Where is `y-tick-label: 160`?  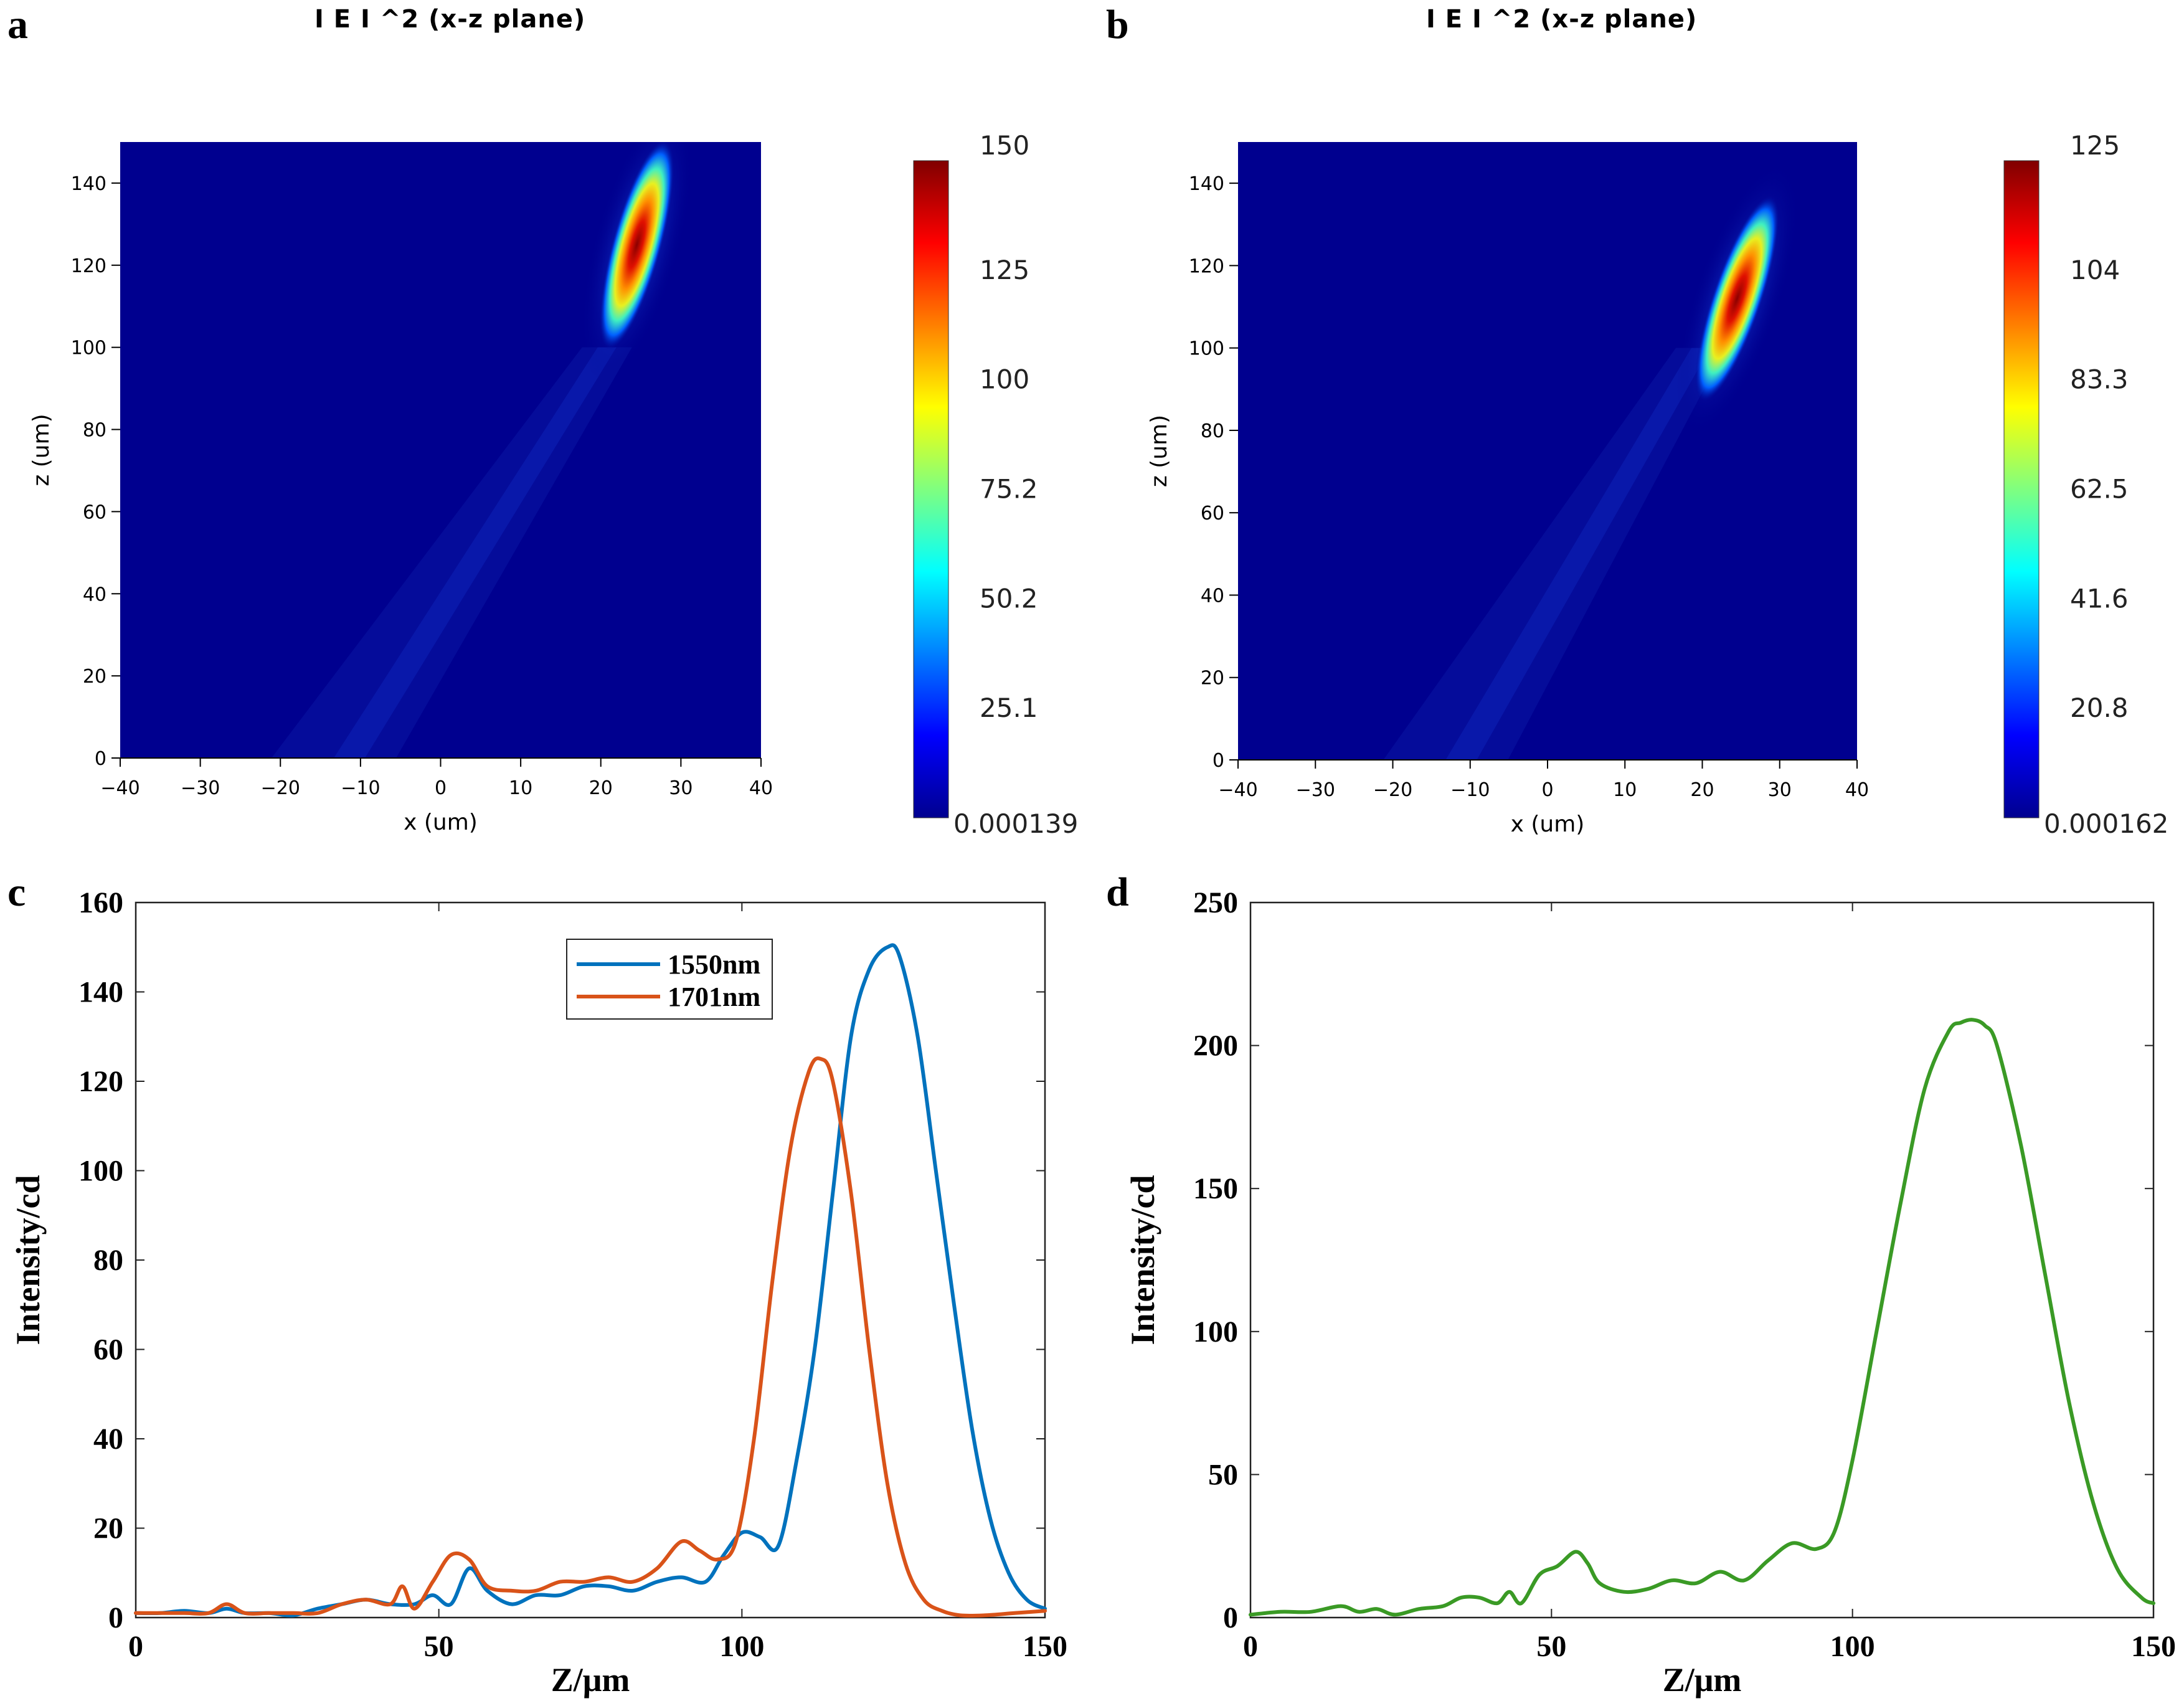 y-tick-label: 160 is located at coordinates (101, 902).